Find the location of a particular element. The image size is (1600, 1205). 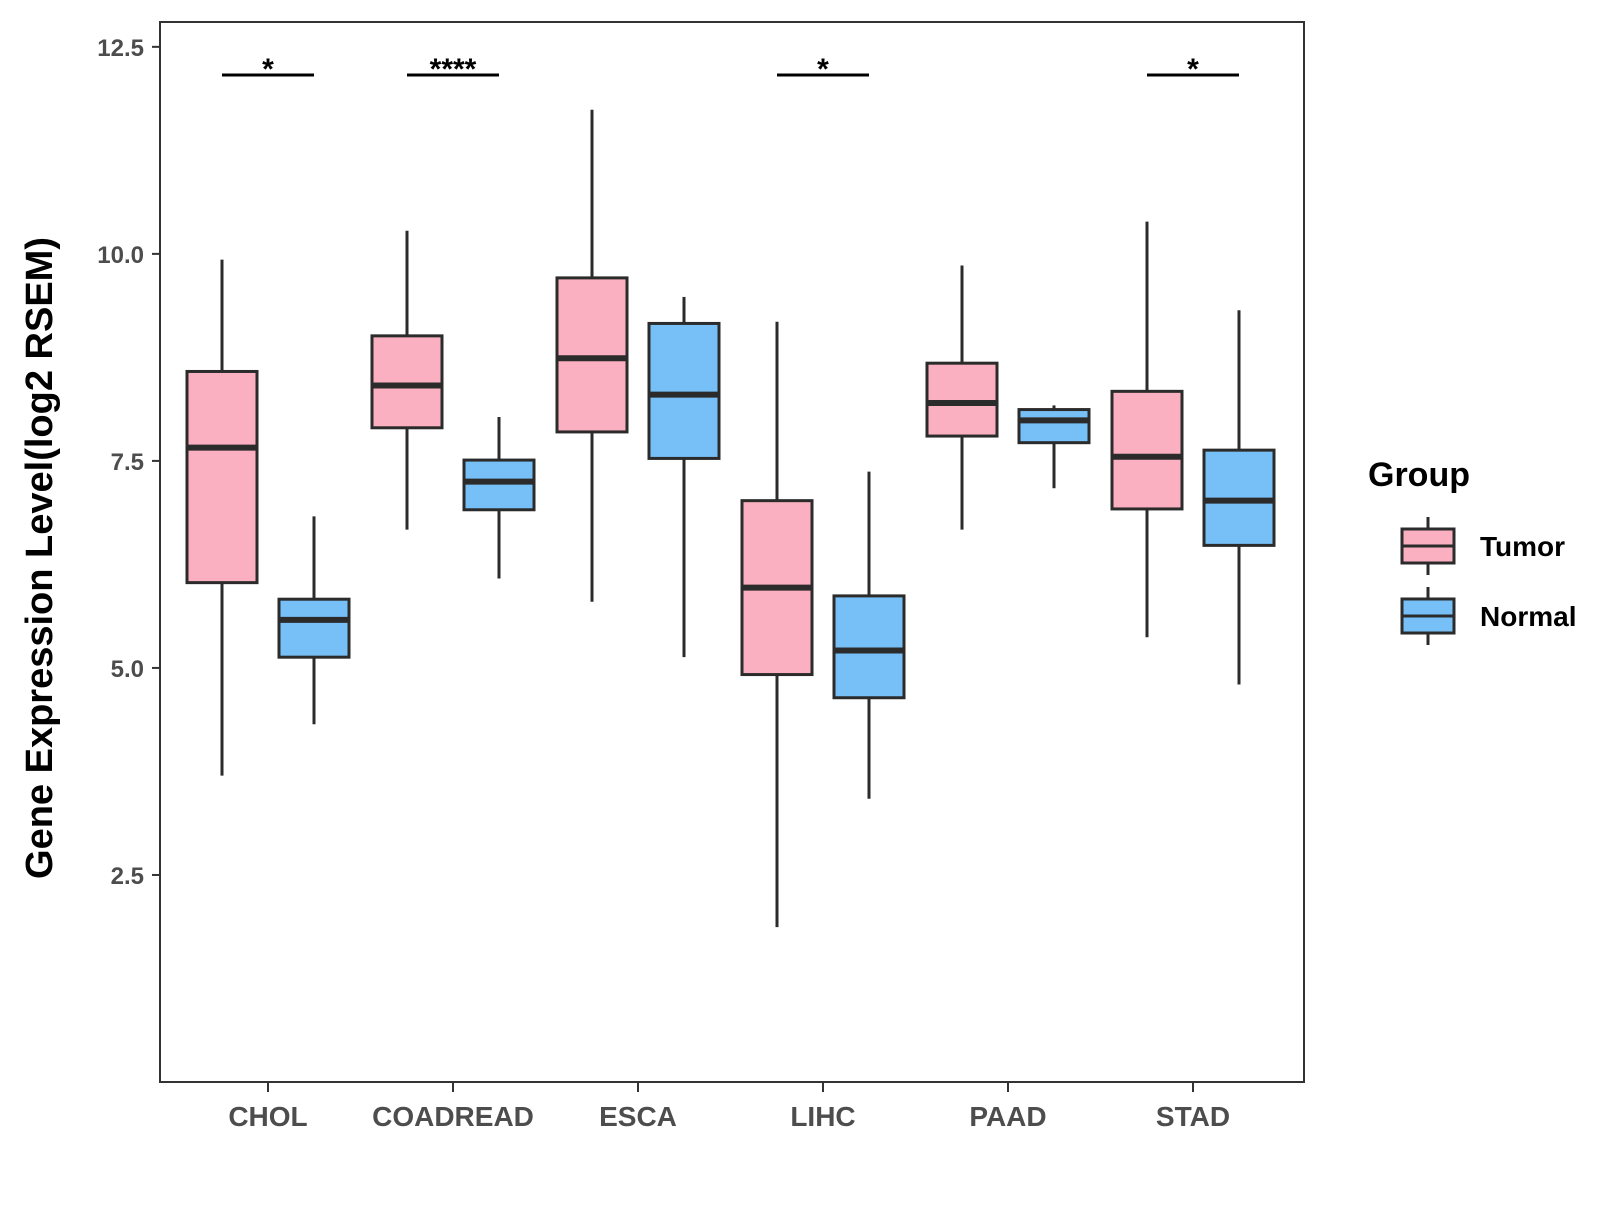

box-tumor-paad is located at coordinates (962, 397).